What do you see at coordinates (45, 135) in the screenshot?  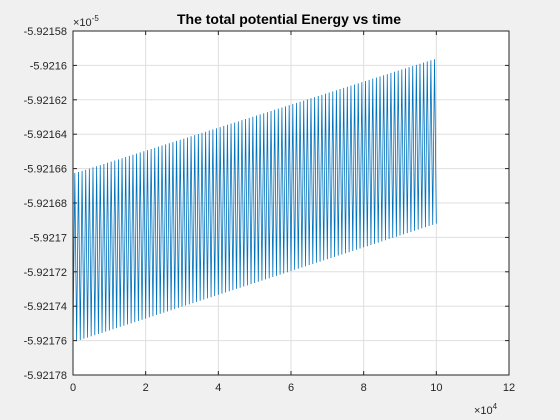 I see `y-tick-label: -5.92164` at bounding box center [45, 135].